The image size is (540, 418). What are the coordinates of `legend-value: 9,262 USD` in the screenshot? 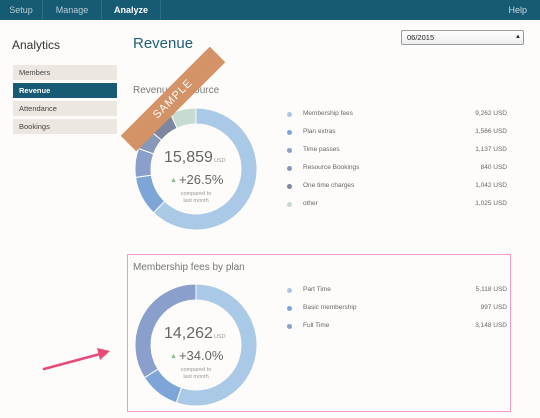 It's located at (491, 113).